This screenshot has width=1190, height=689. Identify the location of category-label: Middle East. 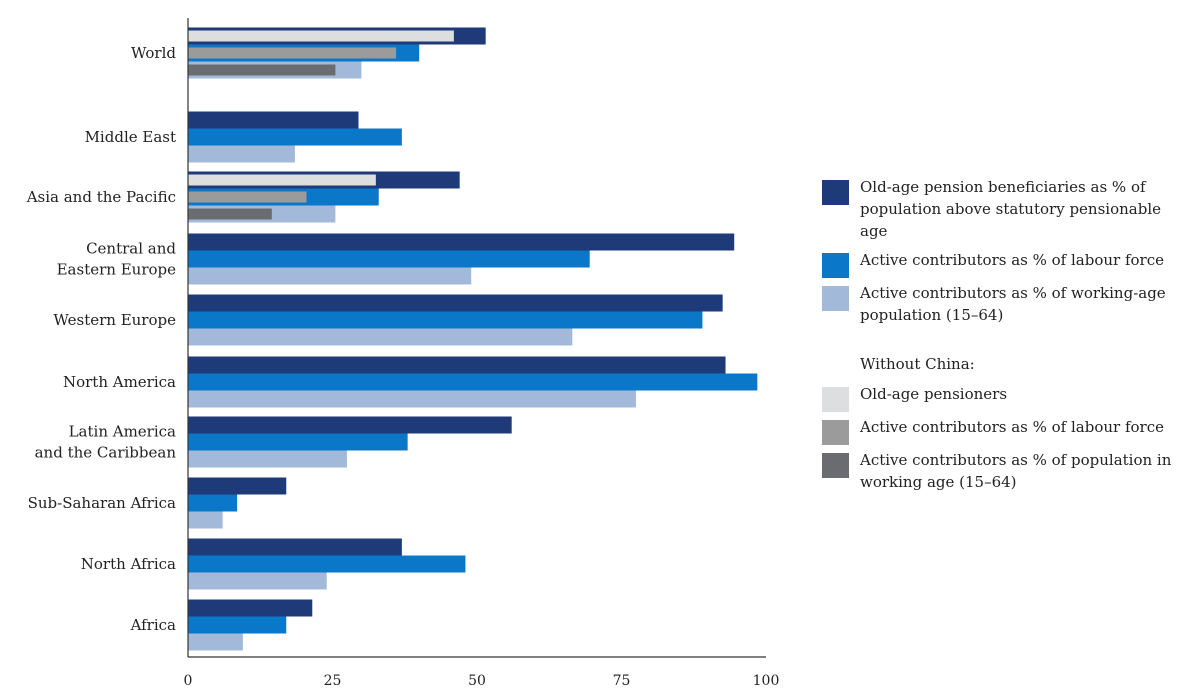
(130, 137).